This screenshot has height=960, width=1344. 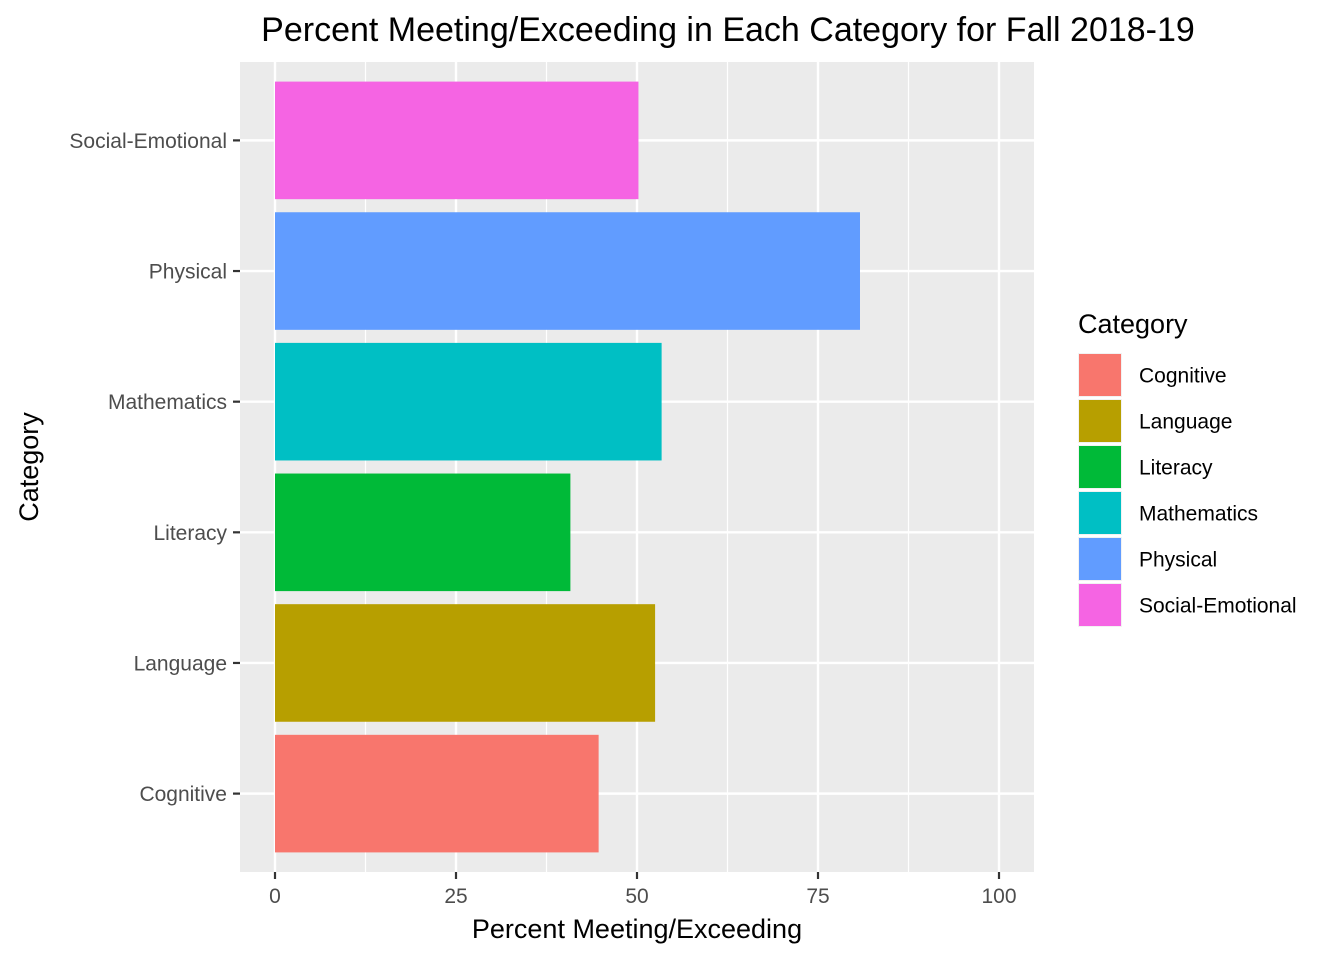 I want to click on legend-key-literacy, so click(x=1100, y=467).